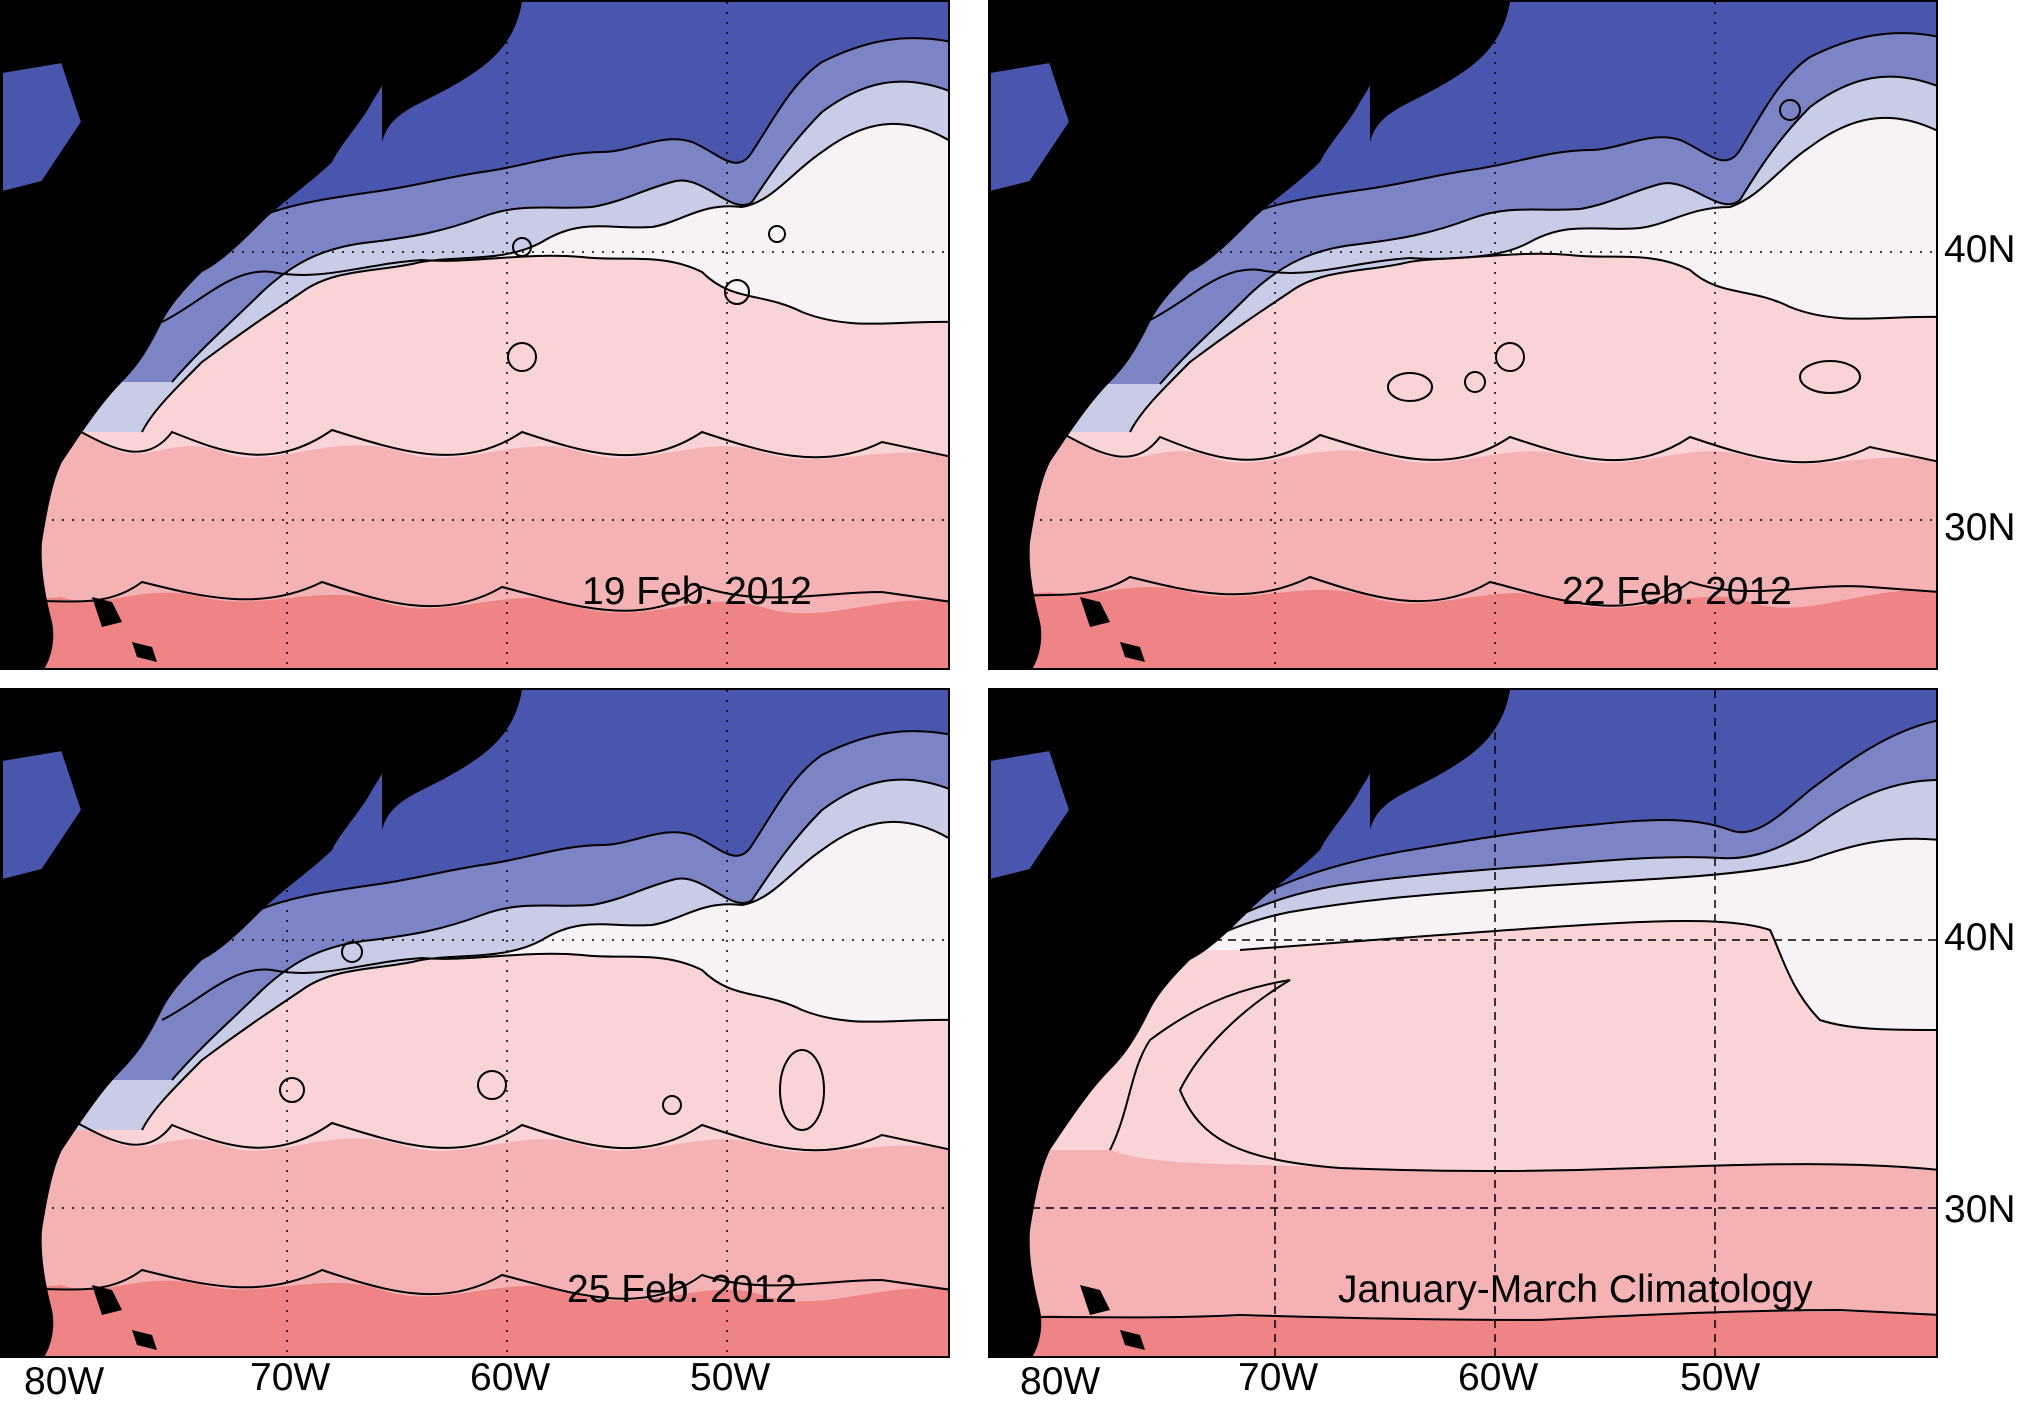 The image size is (2025, 1415). I want to click on lon-tick-50w-left: 50W, so click(730, 1377).